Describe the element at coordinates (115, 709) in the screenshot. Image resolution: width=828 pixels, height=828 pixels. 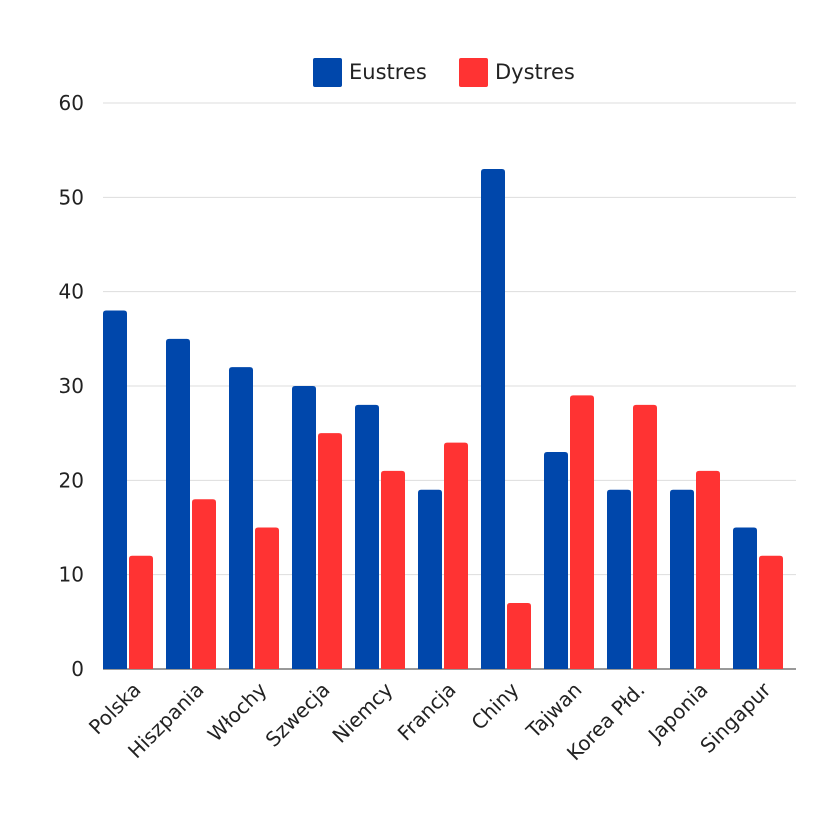
I see `x-tick-label: Polska` at that location.